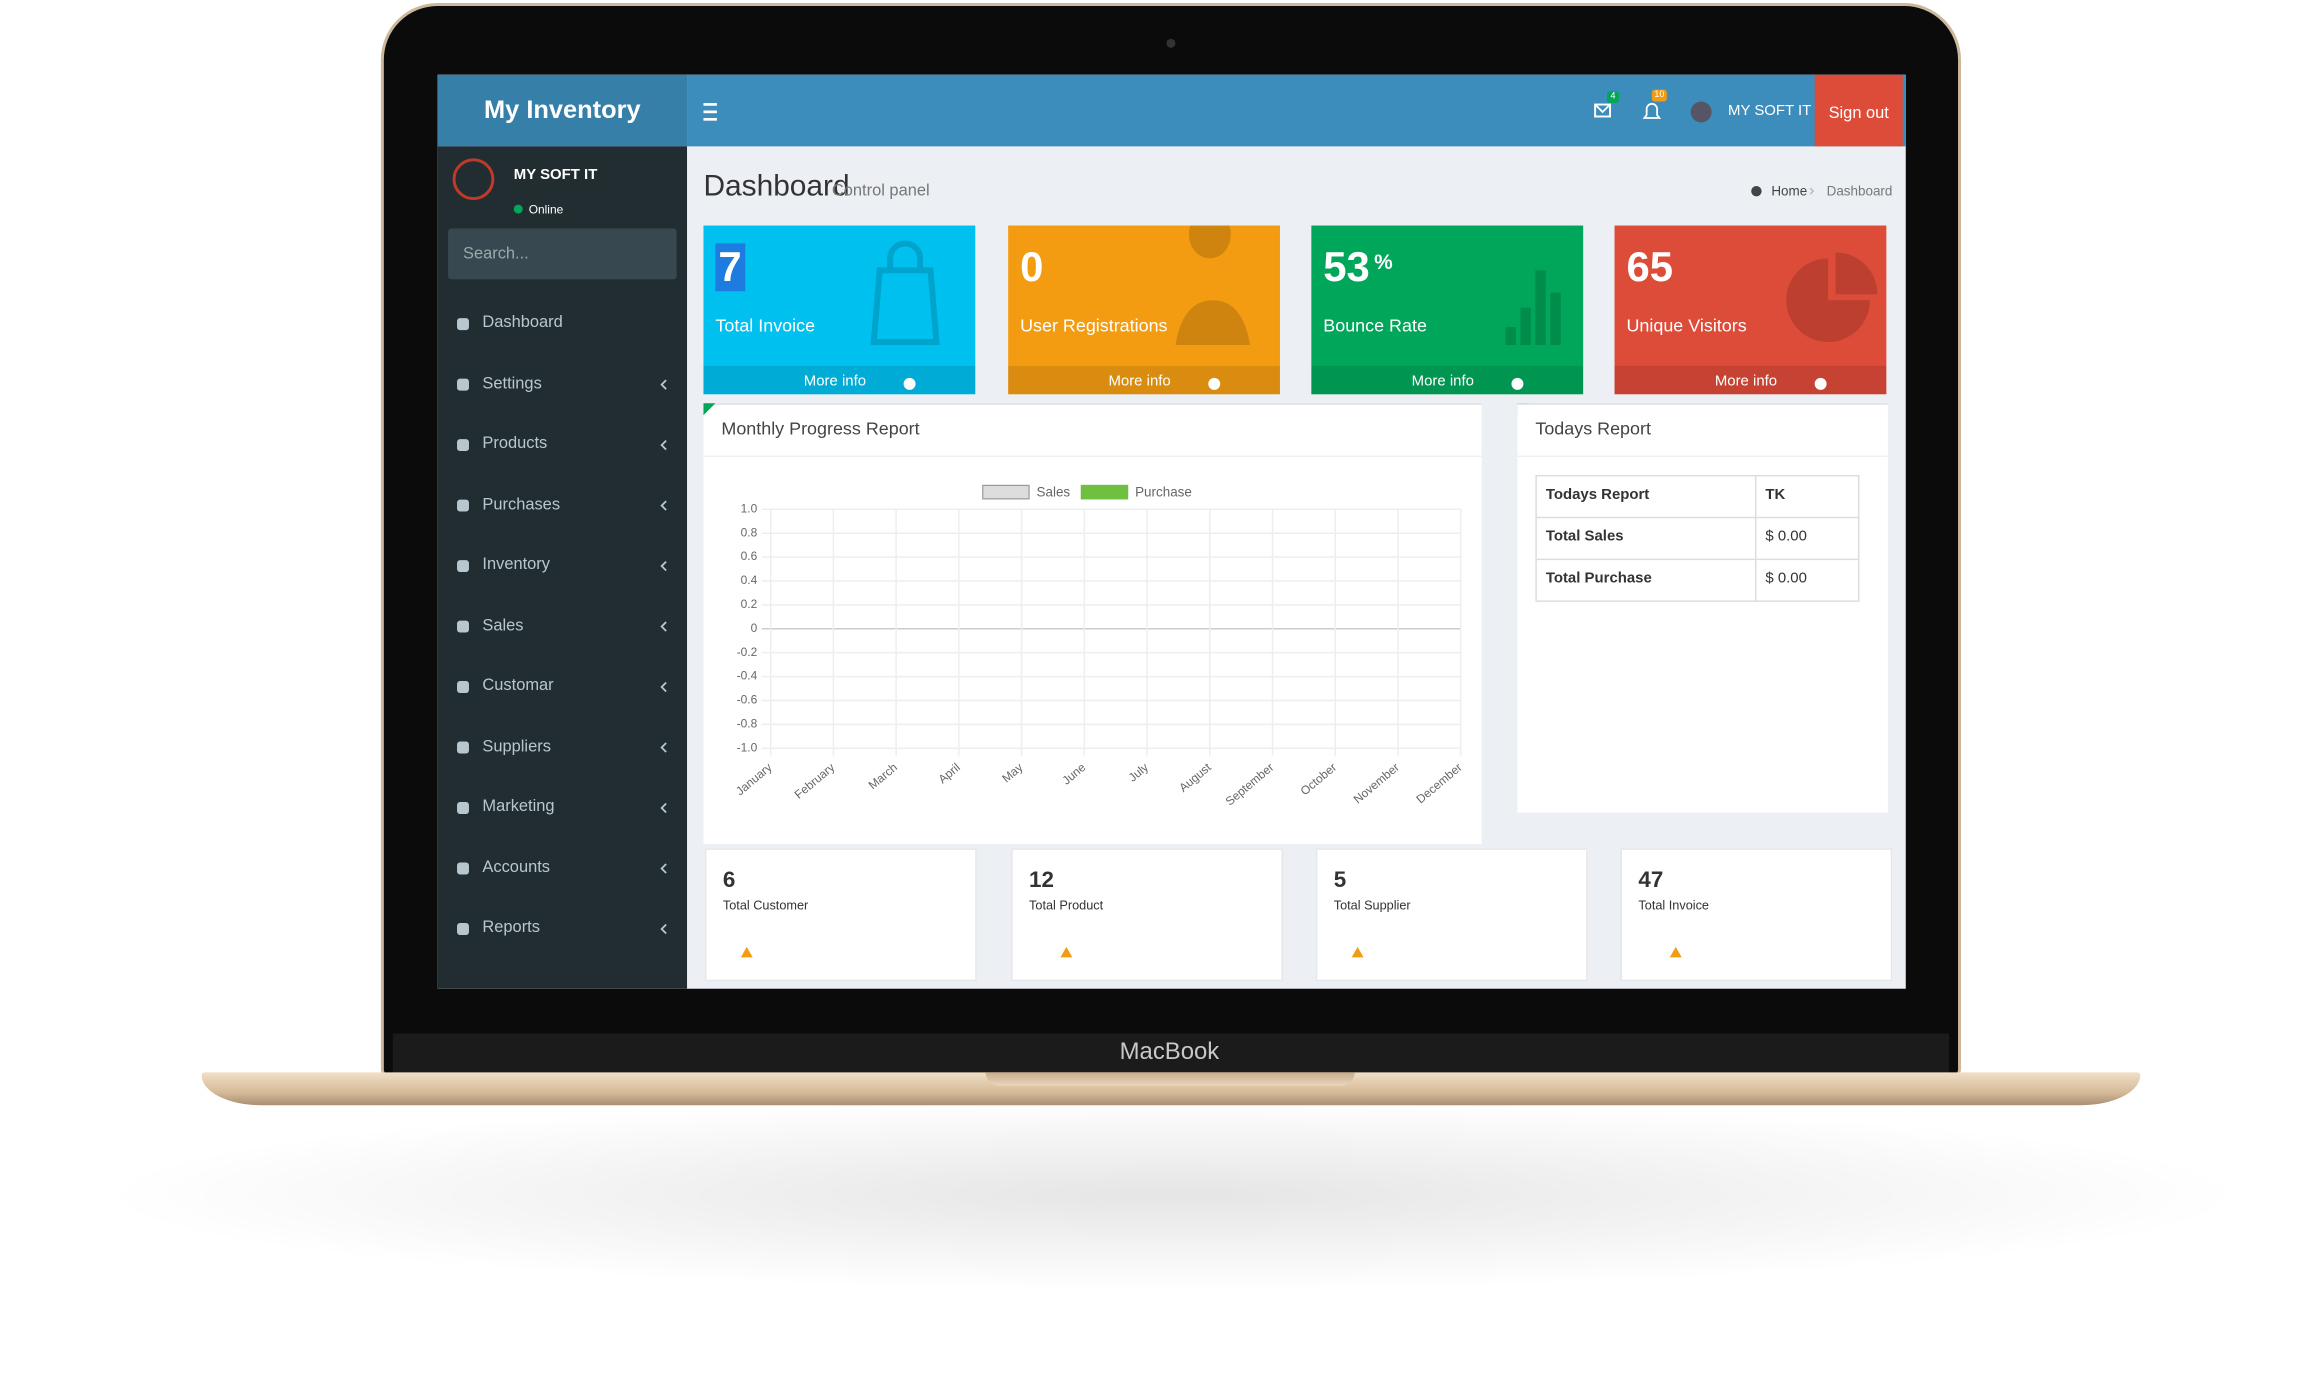  Describe the element at coordinates (1756, 191) in the screenshot. I see `home-icon` at that location.